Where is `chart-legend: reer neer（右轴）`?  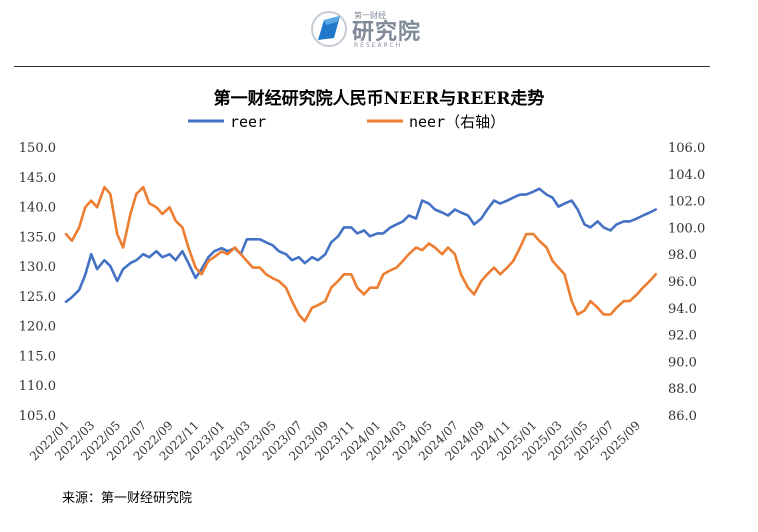
chart-legend: reer neer（右轴） is located at coordinates (346, 122).